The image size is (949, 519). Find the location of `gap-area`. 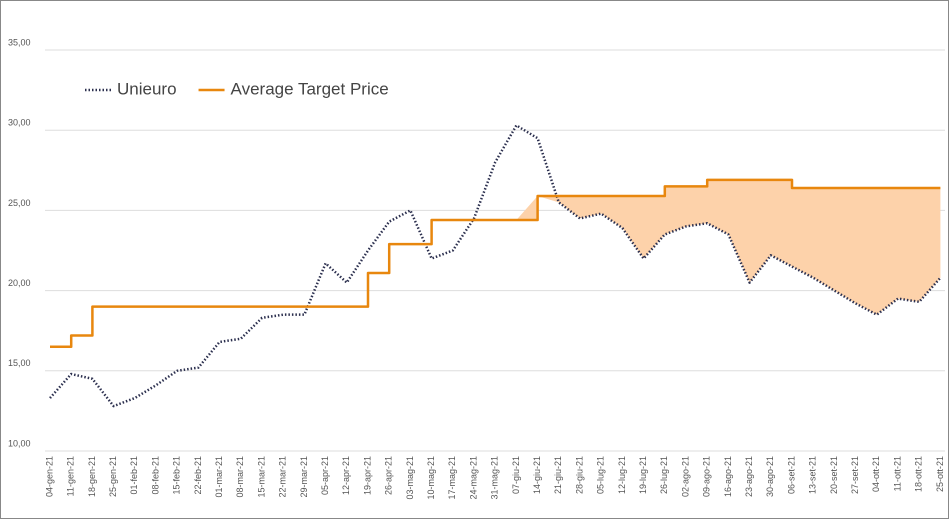

gap-area is located at coordinates (728, 247).